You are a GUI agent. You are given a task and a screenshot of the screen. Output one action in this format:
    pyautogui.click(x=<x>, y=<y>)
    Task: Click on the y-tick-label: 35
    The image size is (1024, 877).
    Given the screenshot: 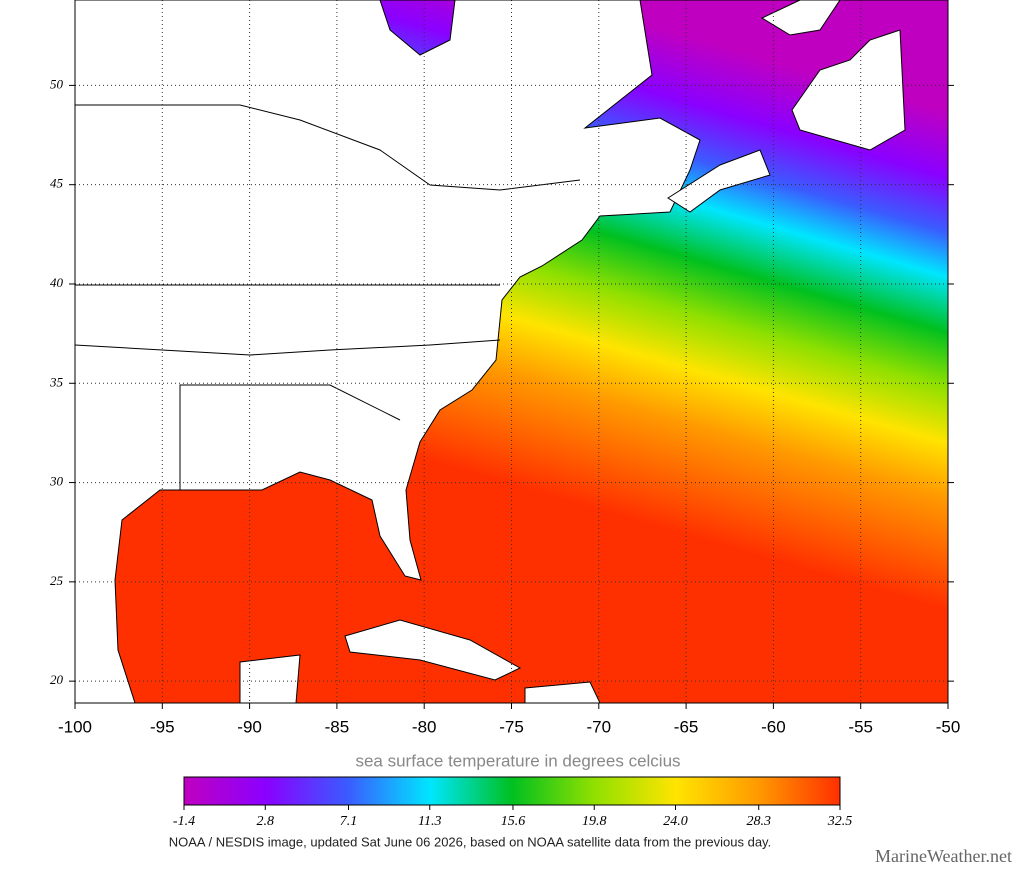 What is the action you would take?
    pyautogui.click(x=56, y=381)
    